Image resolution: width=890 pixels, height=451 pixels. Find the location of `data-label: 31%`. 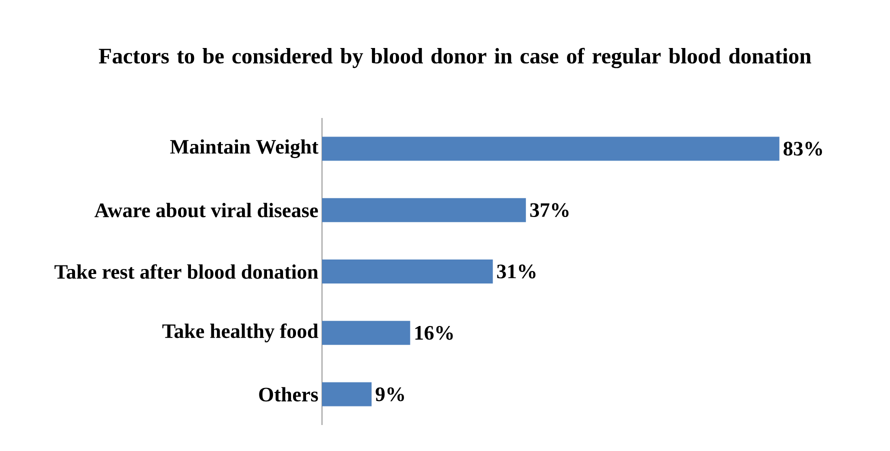

data-label: 31% is located at coordinates (516, 271).